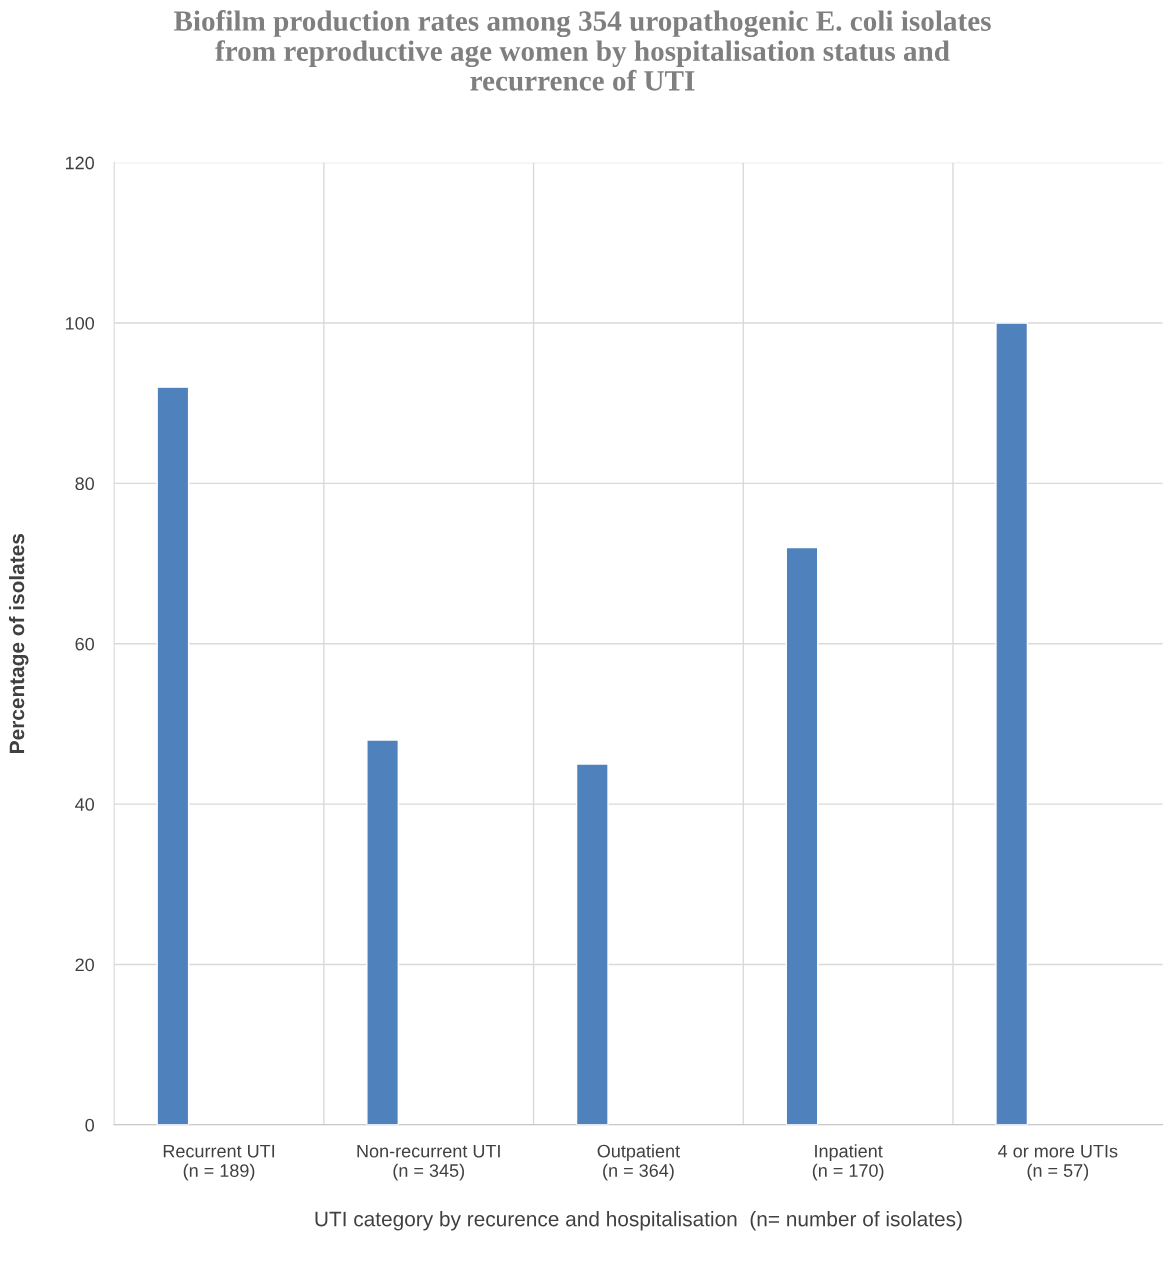 The height and width of the screenshot is (1261, 1165). I want to click on x-axis-title: UTI category by recurence and hospitalisation (n= number of isolates), so click(638, 1221).